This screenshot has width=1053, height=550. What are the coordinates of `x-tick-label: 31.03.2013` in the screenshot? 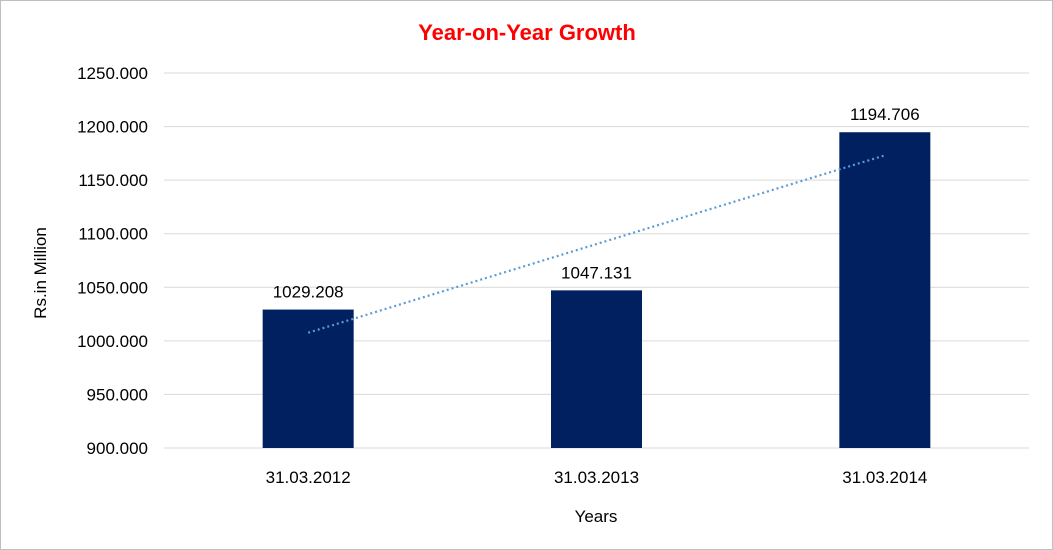 It's located at (596, 477).